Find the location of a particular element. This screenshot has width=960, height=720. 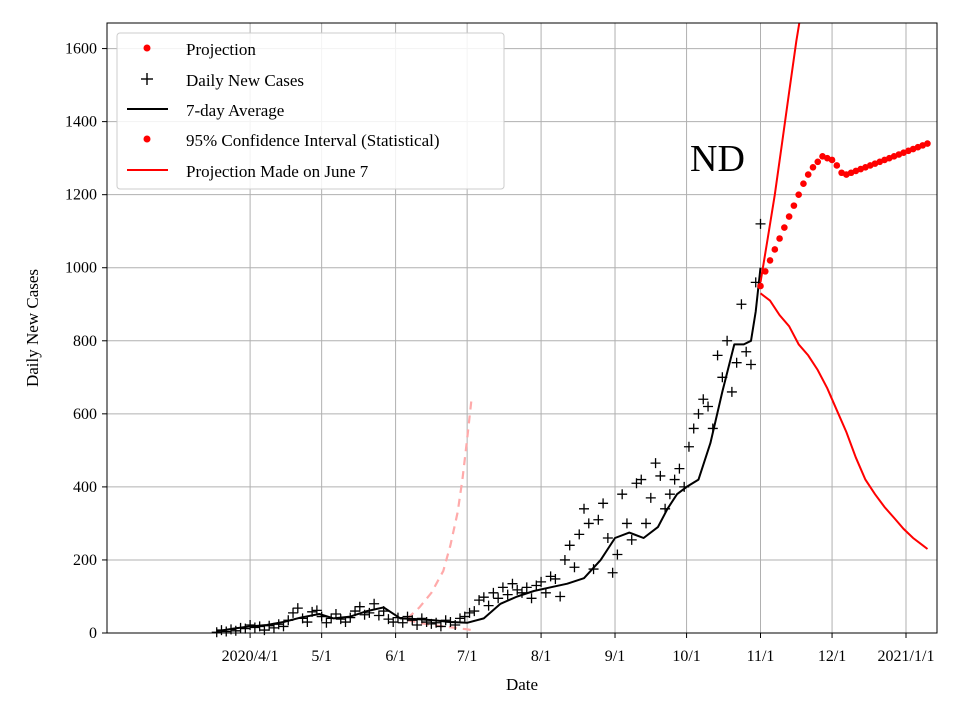

legend-projection-dot-icon is located at coordinates (147, 48).